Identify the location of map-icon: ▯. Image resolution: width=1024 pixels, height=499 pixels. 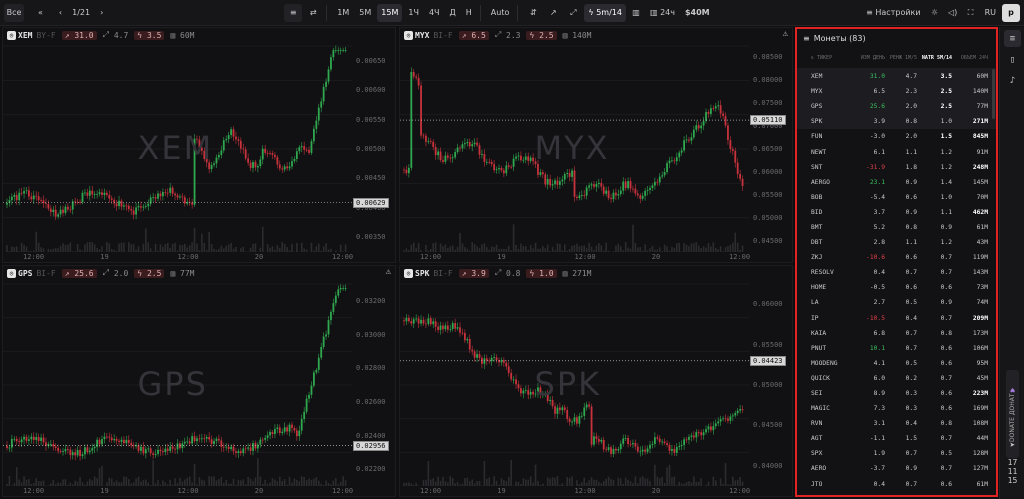
(1012, 59).